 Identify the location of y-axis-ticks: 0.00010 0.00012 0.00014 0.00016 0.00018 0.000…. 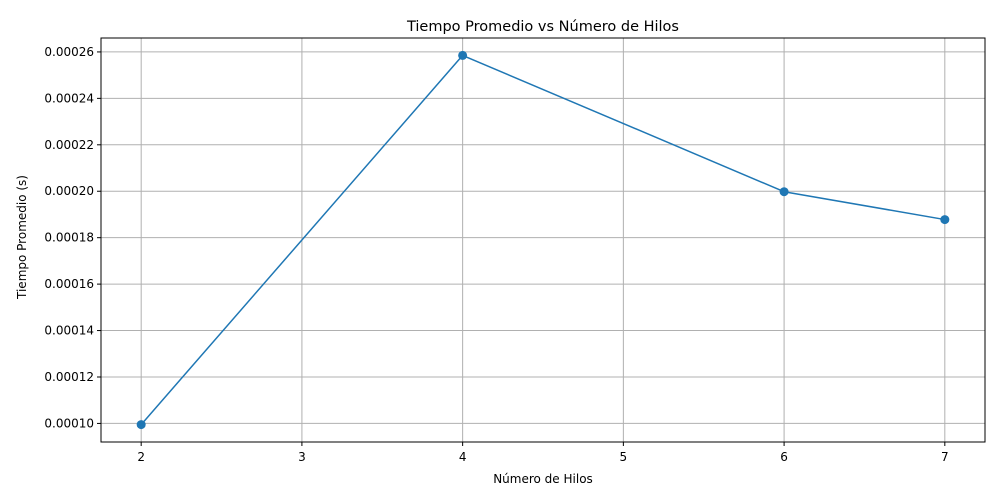
(72, 237).